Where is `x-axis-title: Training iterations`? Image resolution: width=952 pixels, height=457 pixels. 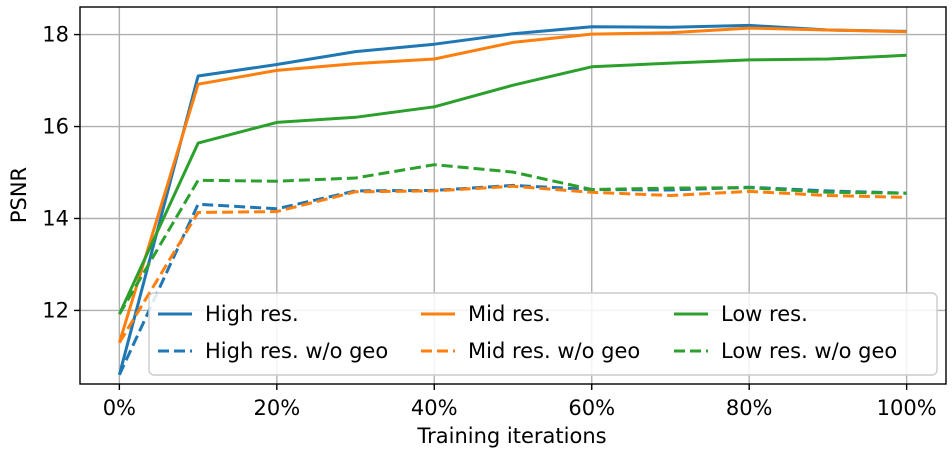 x-axis-title: Training iterations is located at coordinates (511, 436).